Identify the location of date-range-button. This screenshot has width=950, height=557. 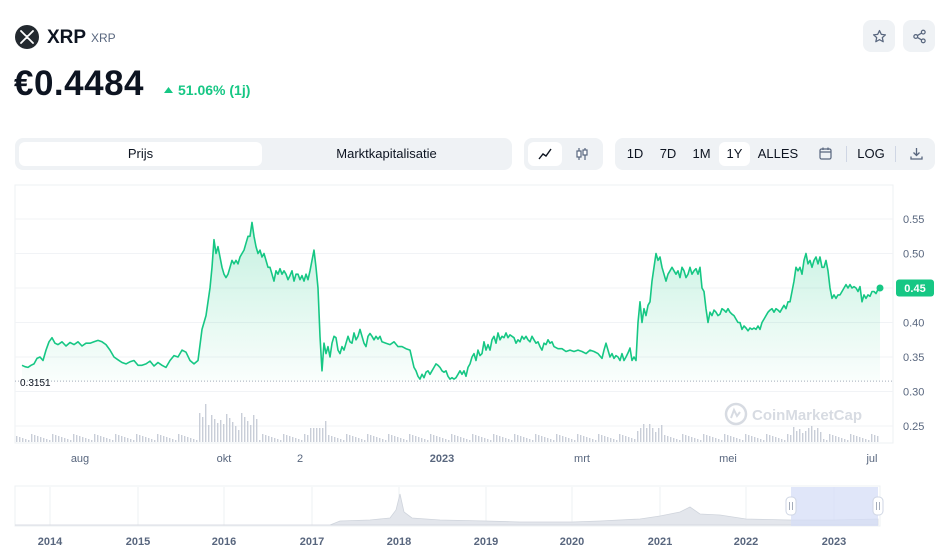
(825, 154).